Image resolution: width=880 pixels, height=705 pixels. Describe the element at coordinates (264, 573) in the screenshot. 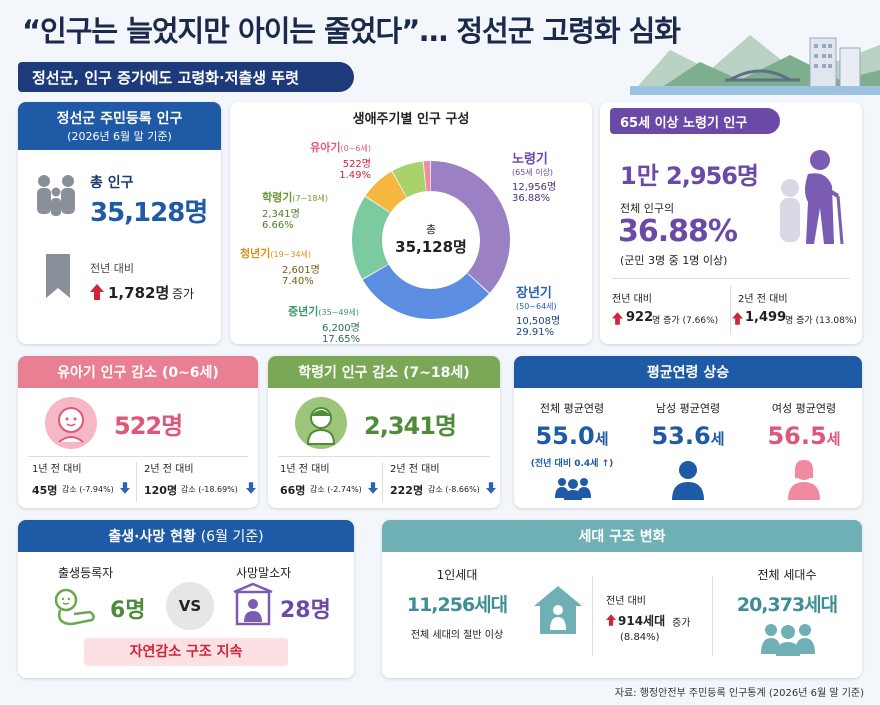

I see `death-label: 사망말소자` at that location.